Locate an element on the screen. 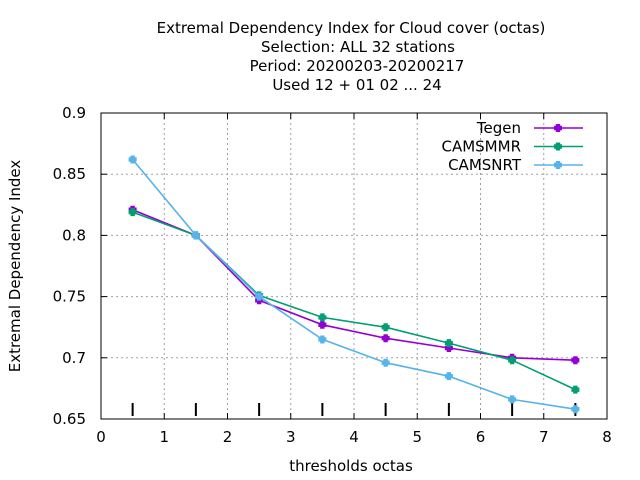 Image resolution: width=640 pixels, height=480 pixels. x-tick-label: 7 is located at coordinates (544, 437).